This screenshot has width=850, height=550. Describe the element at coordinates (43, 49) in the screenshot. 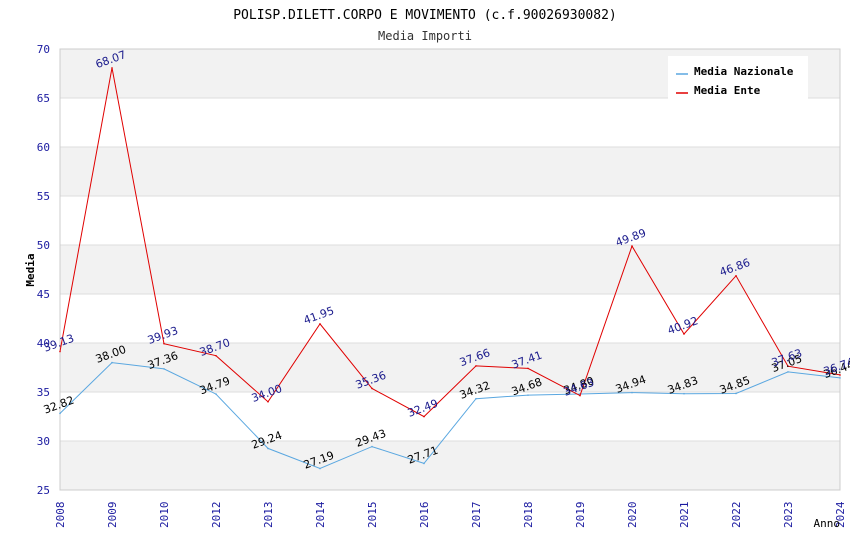

I see `y-tick-label: 70` at that location.